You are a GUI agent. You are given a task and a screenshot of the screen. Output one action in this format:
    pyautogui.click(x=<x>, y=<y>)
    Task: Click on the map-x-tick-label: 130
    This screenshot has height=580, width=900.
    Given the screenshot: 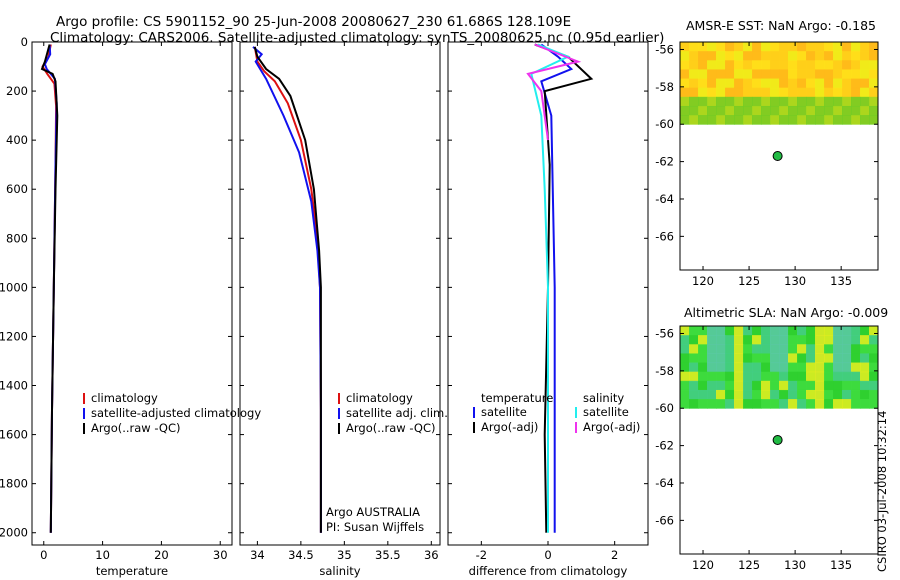 What is the action you would take?
    pyautogui.click(x=795, y=281)
    